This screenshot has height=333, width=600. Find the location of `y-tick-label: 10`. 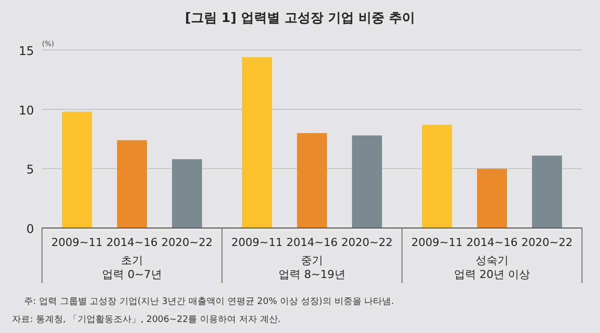

y-tick-label: 10 is located at coordinates (26, 110).